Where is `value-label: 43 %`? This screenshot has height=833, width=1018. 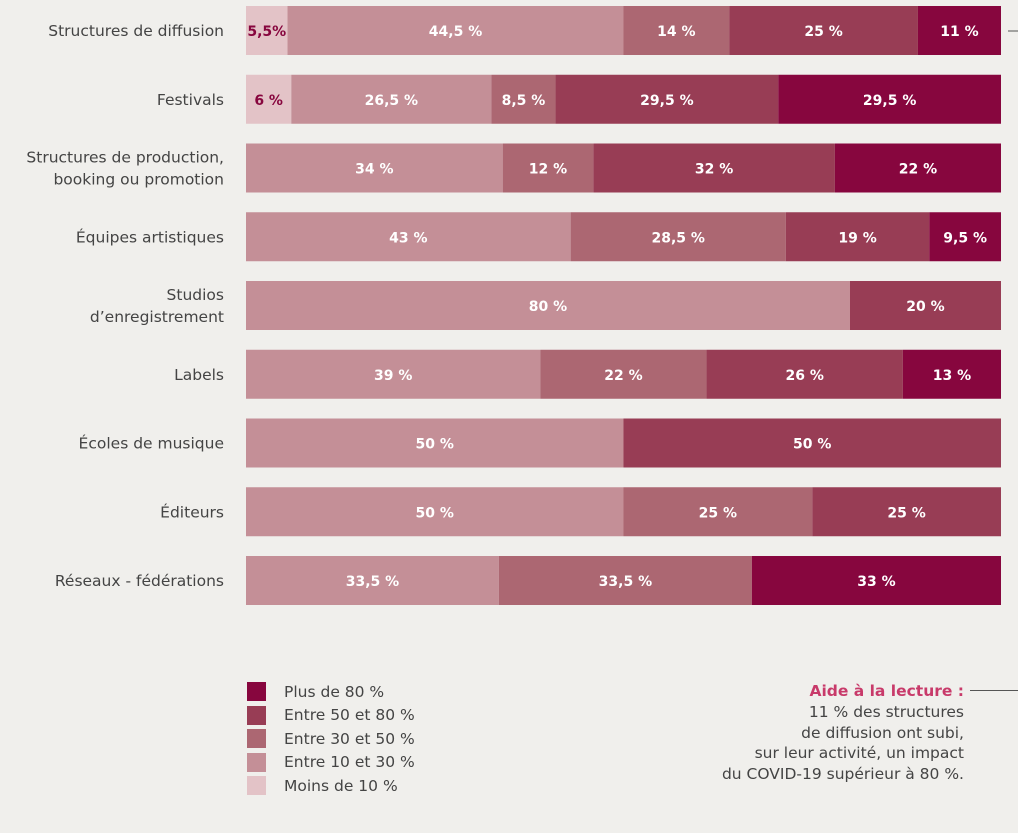 value-label: 43 % is located at coordinates (408, 238).